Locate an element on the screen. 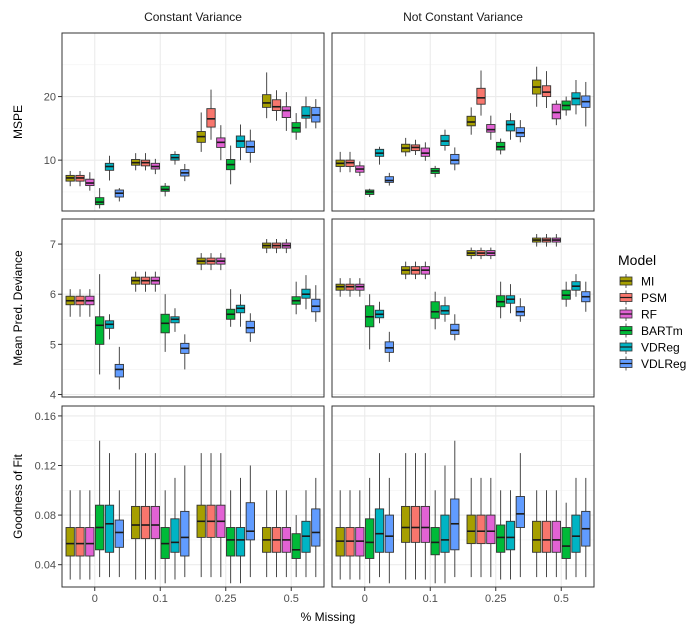 The image size is (700, 630). strip-label-1: Constant Variance is located at coordinates (193, 17).